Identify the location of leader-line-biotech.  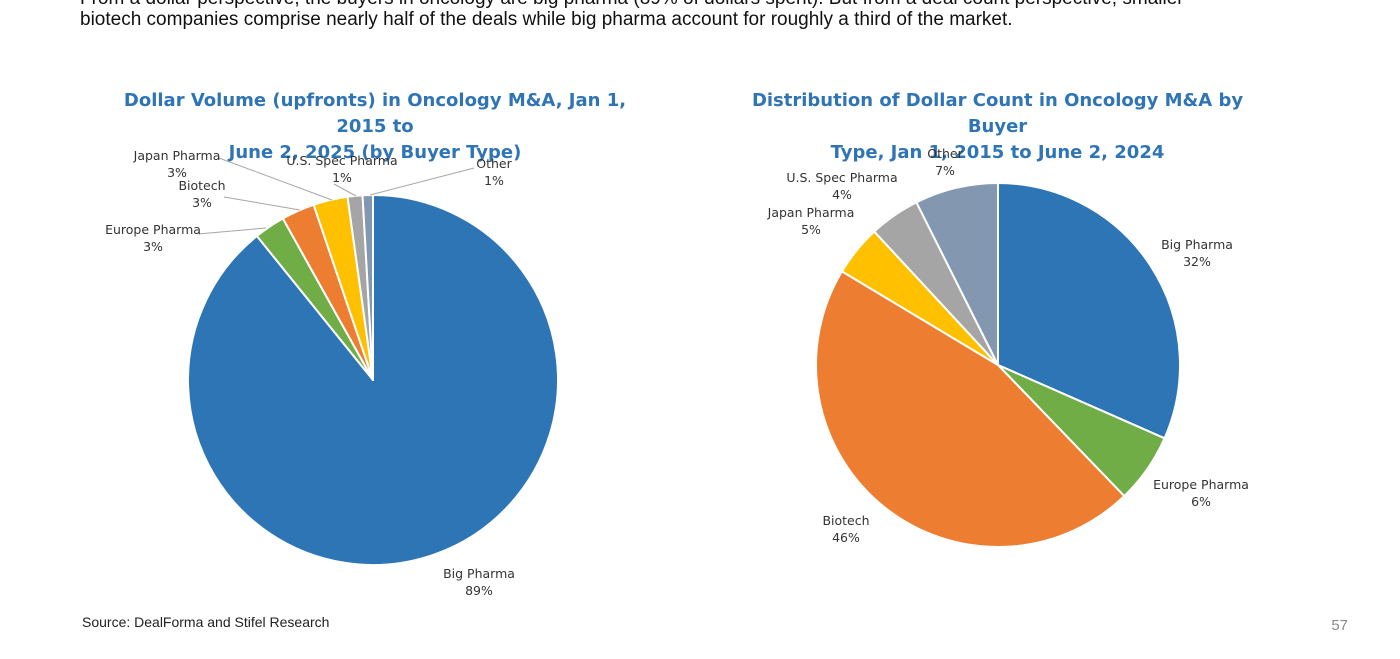
(262, 203).